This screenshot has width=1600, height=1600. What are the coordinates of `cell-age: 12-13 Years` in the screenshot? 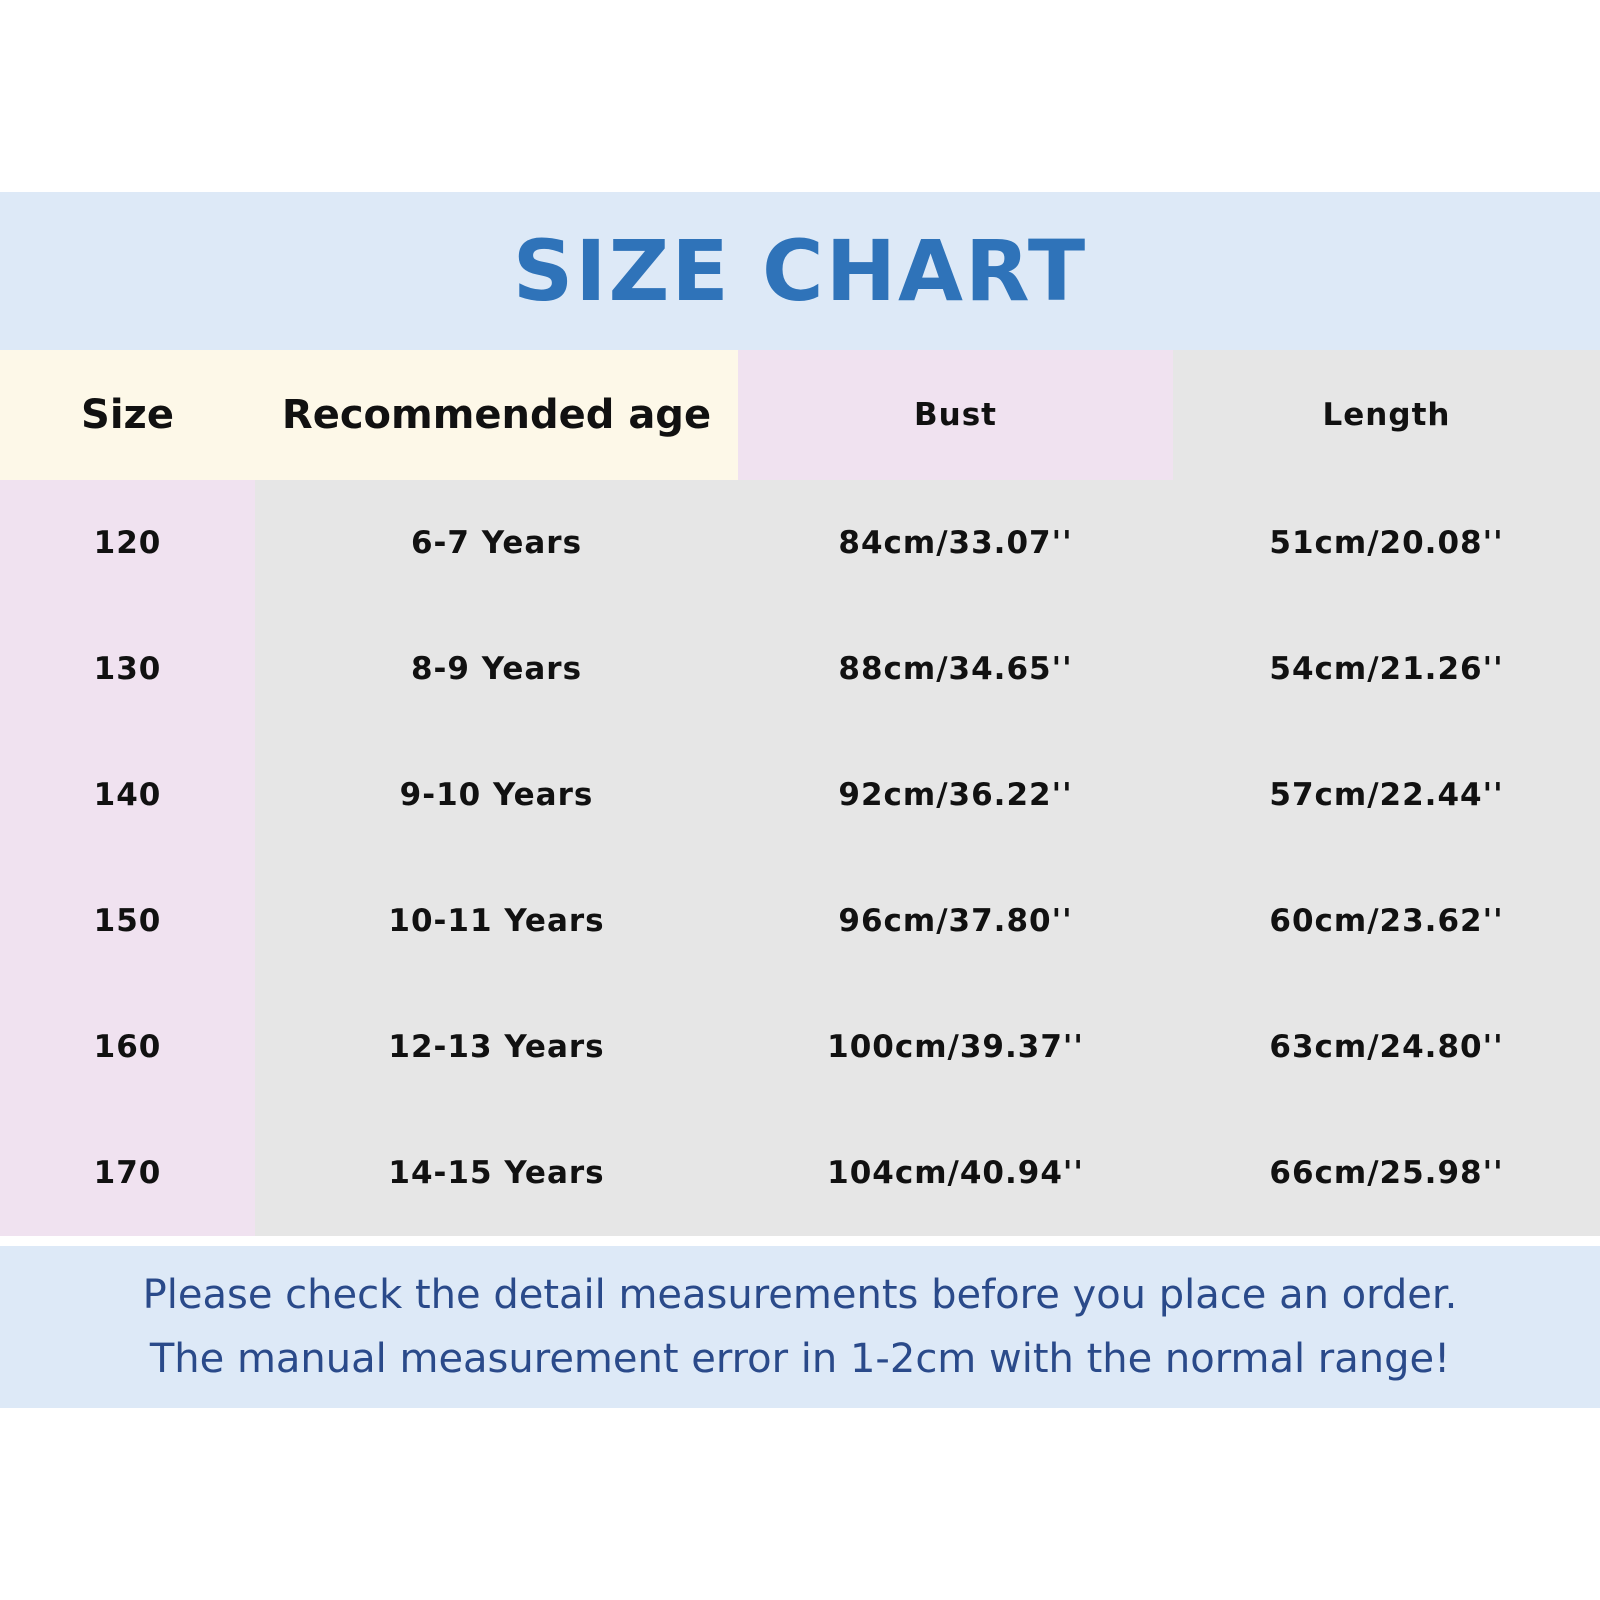 It's located at (496, 1047).